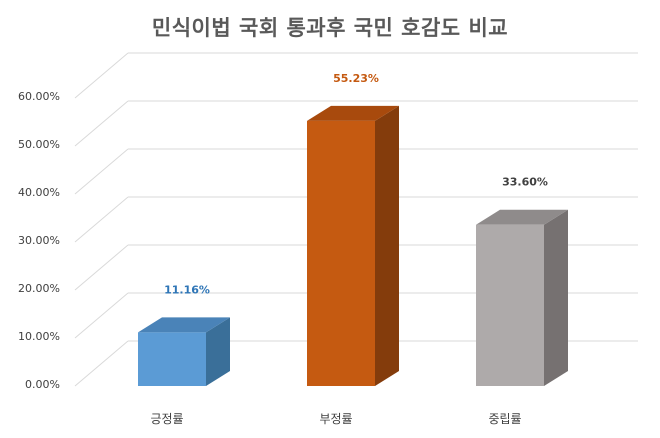 The height and width of the screenshot is (438, 660). Describe the element at coordinates (39, 336) in the screenshot. I see `y-tick-label: 10.00%` at that location.